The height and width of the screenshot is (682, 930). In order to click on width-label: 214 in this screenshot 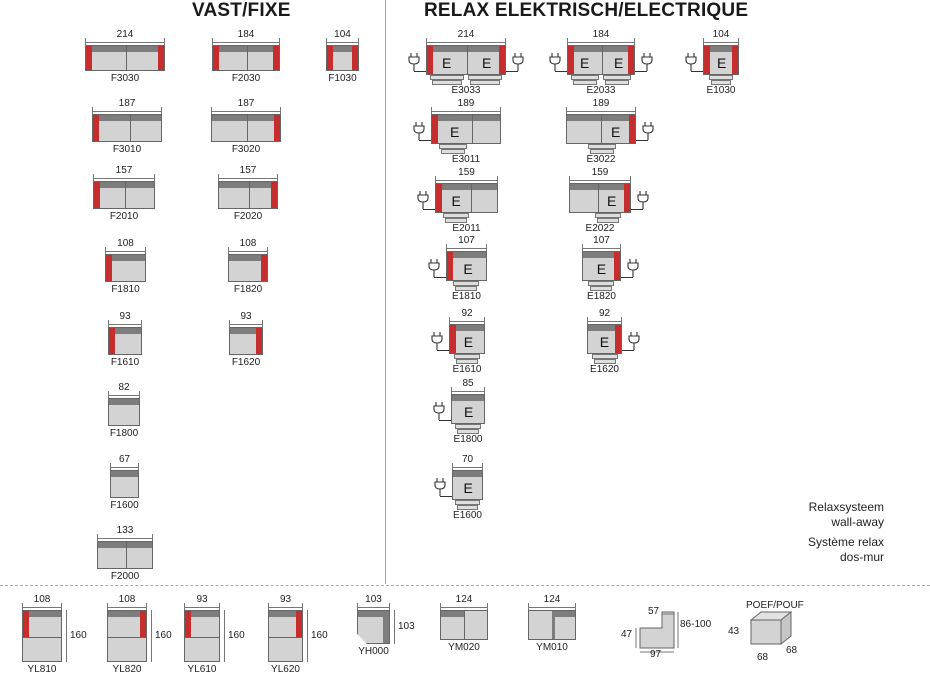, I will do `click(125, 34)`.